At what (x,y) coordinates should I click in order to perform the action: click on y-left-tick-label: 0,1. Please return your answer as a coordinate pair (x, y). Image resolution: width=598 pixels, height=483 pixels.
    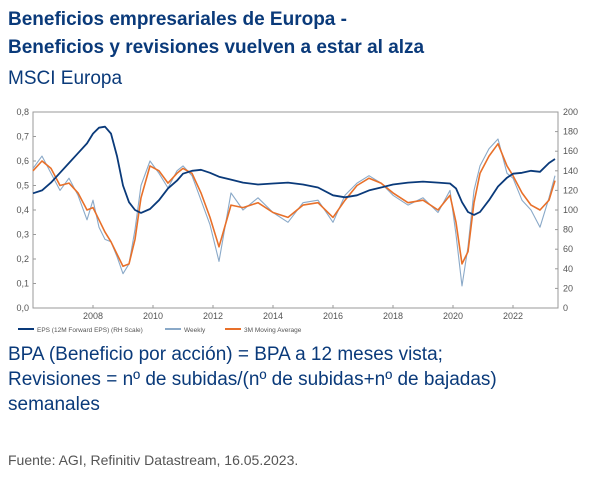
    Looking at the image, I should click on (22, 284).